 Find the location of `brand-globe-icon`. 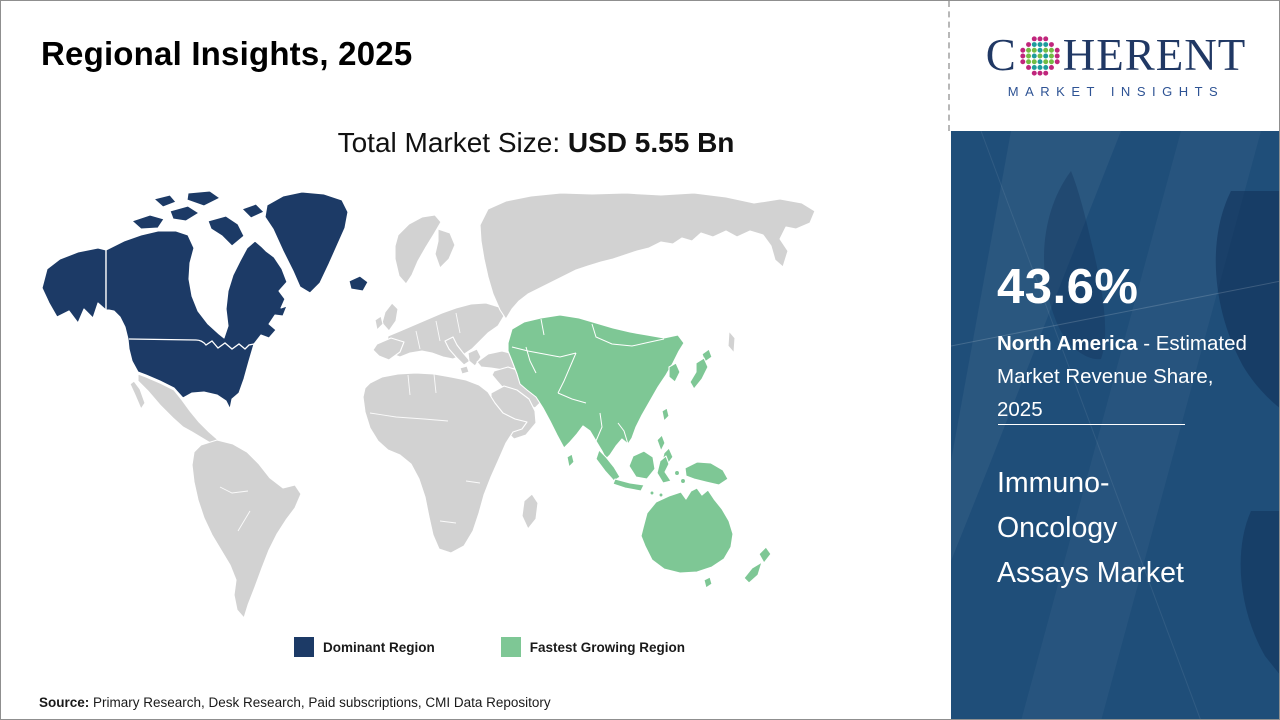

brand-globe-icon is located at coordinates (1040, 55).